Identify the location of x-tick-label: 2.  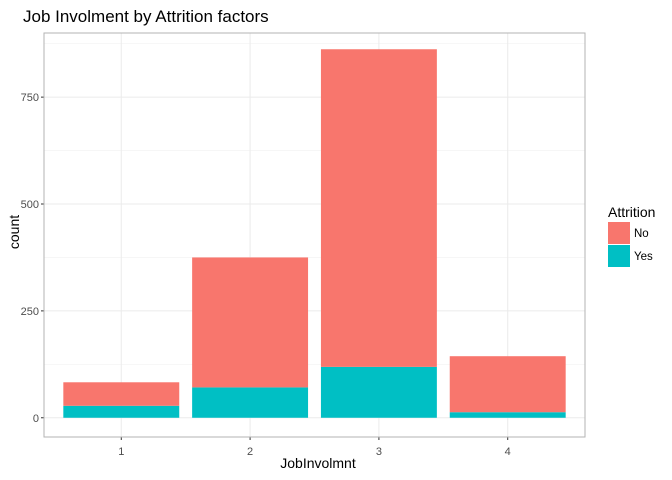
(250, 452).